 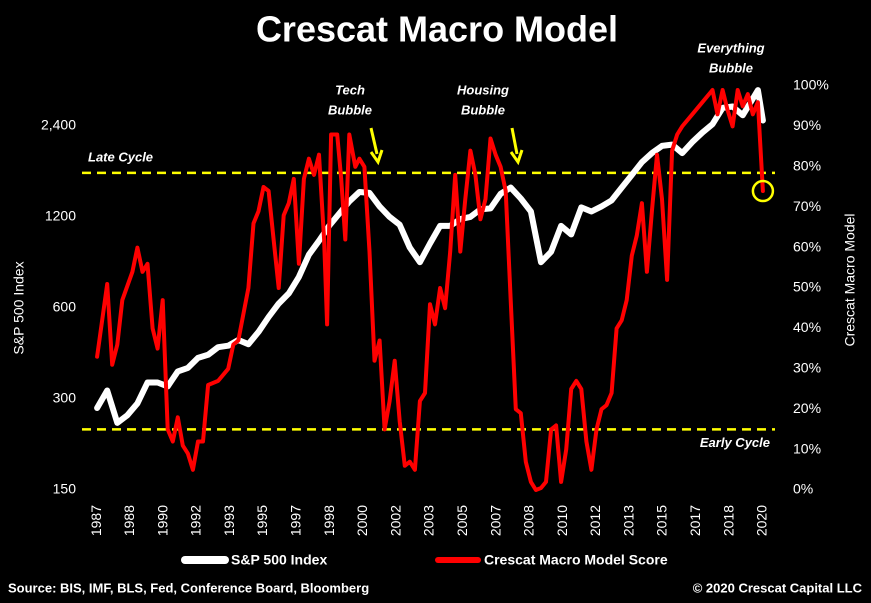 What do you see at coordinates (562, 520) in the screenshot?
I see `x-tick-label: 2010` at bounding box center [562, 520].